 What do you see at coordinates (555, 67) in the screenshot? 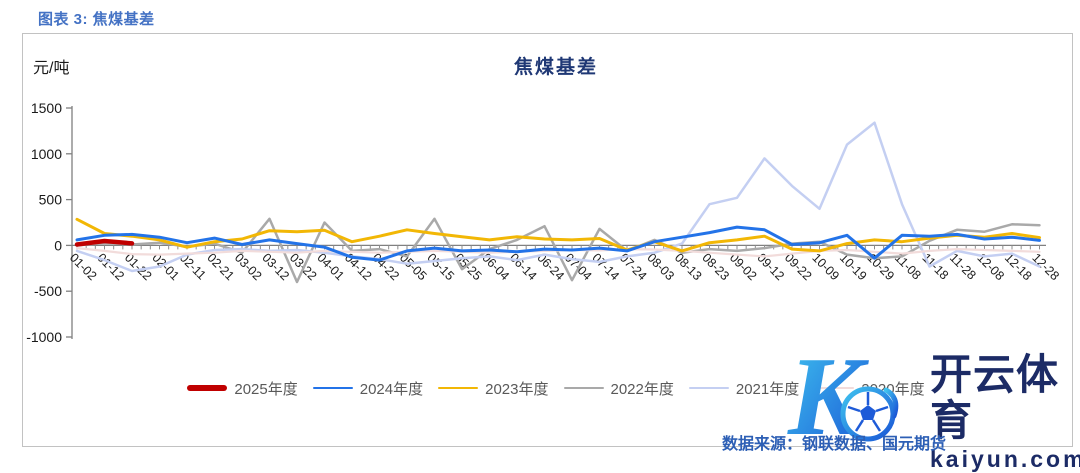
I see `chart-title: 焦煤基差` at bounding box center [555, 67].